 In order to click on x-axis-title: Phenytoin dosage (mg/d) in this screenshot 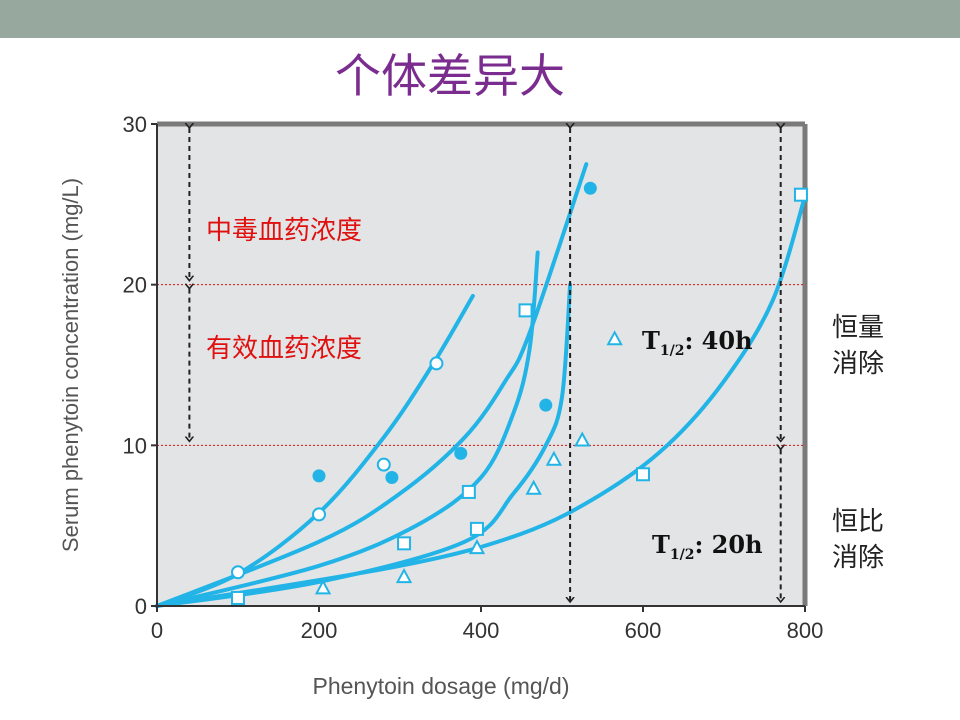, I will do `click(441, 686)`.